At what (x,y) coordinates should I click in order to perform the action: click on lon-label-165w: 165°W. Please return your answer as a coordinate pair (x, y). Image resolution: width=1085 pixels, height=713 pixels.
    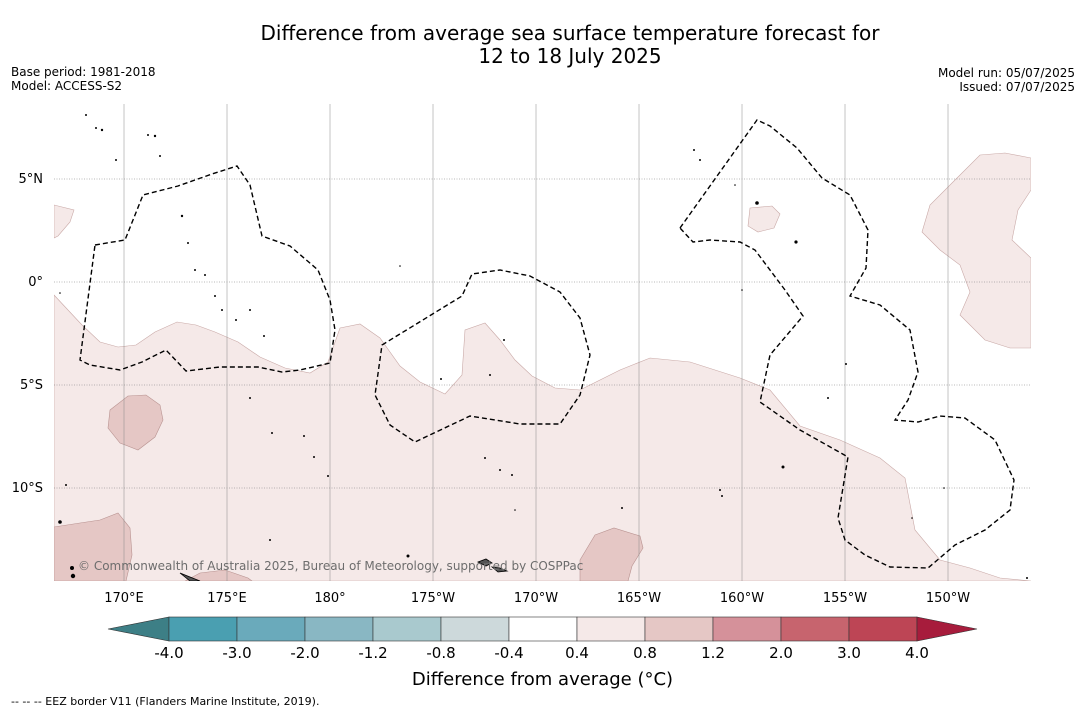
    Looking at the image, I should click on (639, 598).